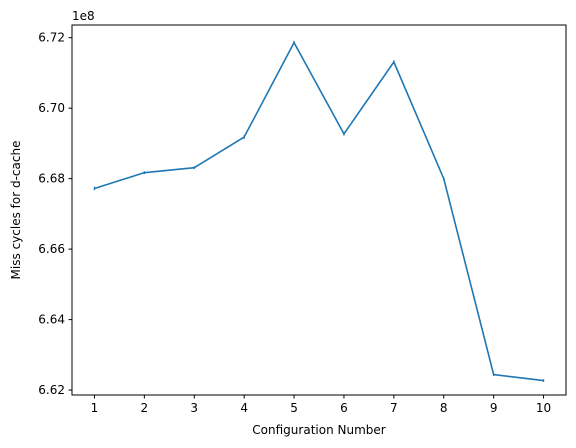 This screenshot has height=448, width=576. What do you see at coordinates (51, 390) in the screenshot?
I see `y-tick-label: 6.62` at bounding box center [51, 390].